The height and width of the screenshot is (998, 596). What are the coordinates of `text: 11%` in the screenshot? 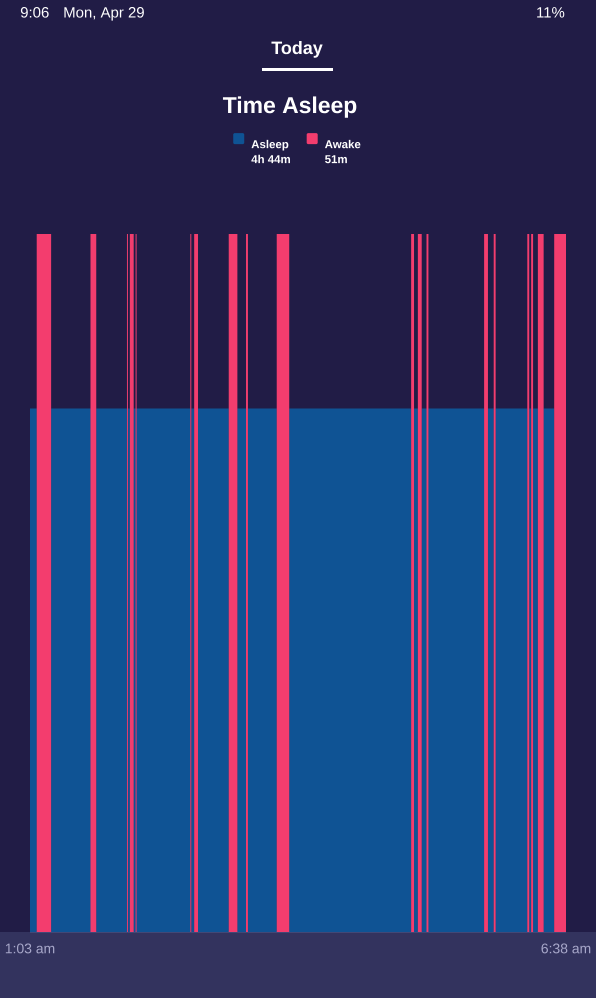 It's located at (550, 12).